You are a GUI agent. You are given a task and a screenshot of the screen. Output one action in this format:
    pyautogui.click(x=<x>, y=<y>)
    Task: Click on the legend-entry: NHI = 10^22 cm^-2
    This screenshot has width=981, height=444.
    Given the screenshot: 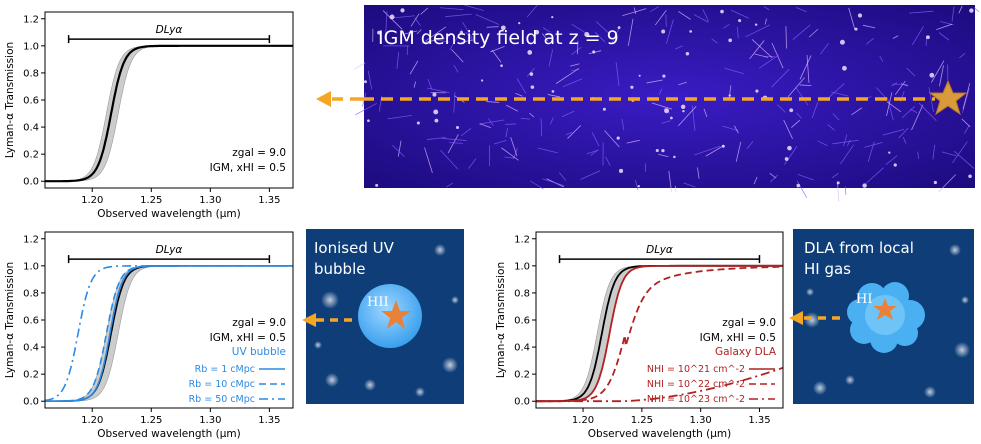 What is the action you would take?
    pyautogui.click(x=696, y=384)
    